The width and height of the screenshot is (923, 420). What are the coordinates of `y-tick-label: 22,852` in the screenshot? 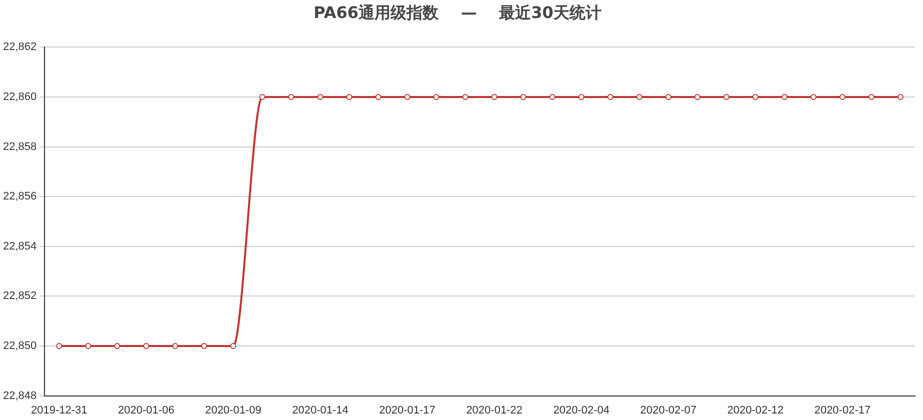 It's located at (19, 296).